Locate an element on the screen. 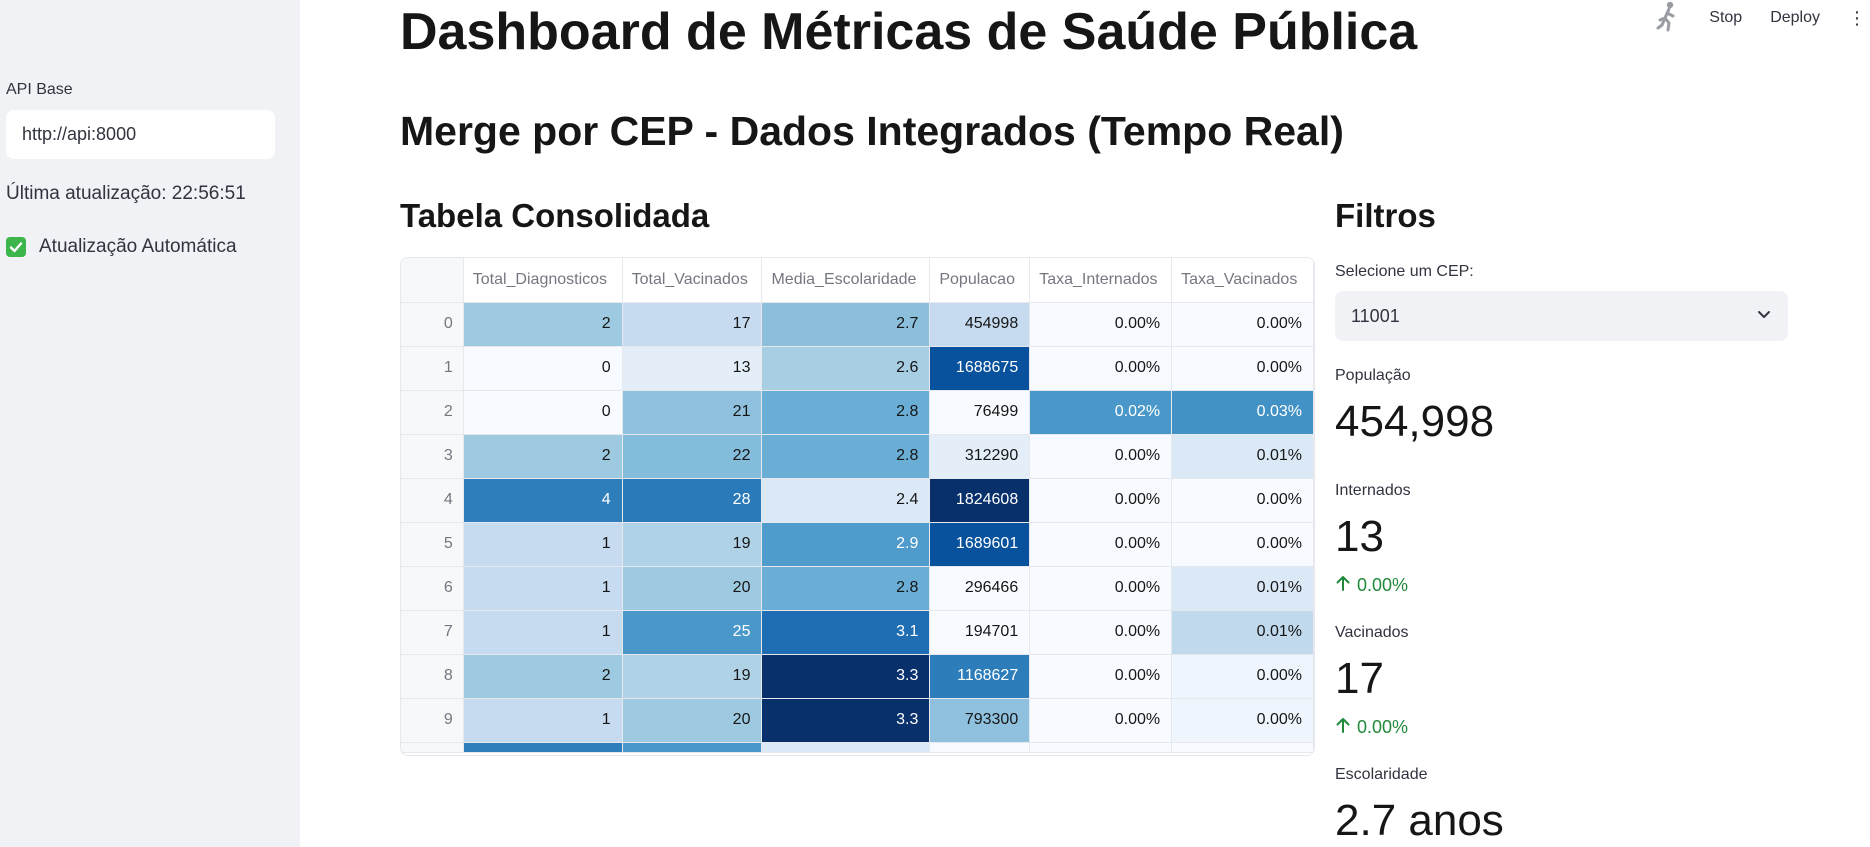 This screenshot has width=1870, height=847. table-cell: 2.9 is located at coordinates (846, 544).